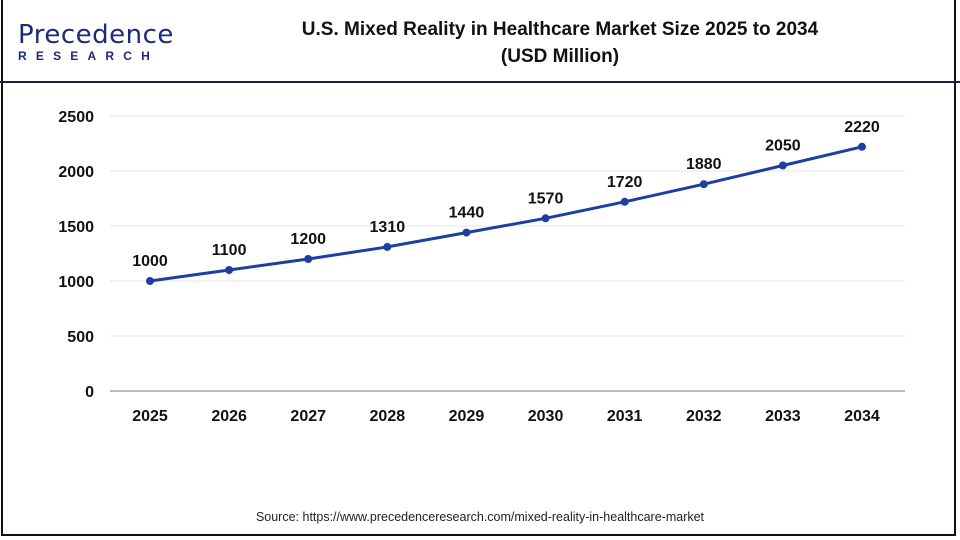 This screenshot has width=960, height=540. What do you see at coordinates (862, 127) in the screenshot?
I see `data-label: 2220` at bounding box center [862, 127].